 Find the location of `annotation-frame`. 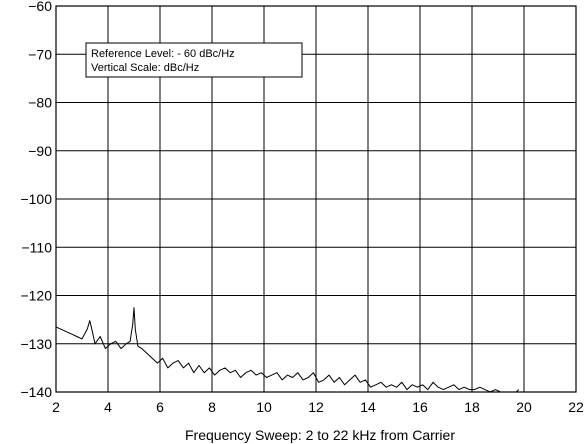

annotation-frame is located at coordinates (194, 60).